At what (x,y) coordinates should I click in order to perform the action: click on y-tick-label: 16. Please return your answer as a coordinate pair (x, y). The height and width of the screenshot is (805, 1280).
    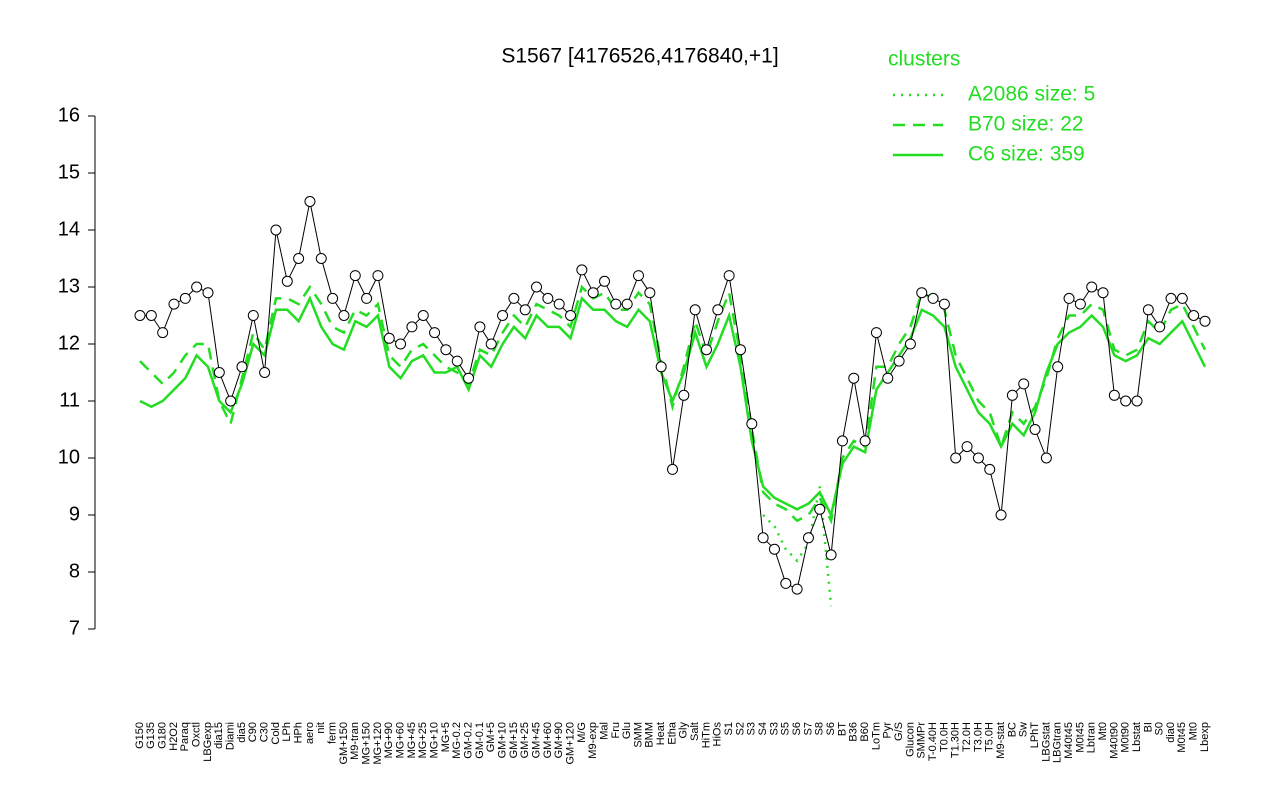
    Looking at the image, I should click on (69, 115).